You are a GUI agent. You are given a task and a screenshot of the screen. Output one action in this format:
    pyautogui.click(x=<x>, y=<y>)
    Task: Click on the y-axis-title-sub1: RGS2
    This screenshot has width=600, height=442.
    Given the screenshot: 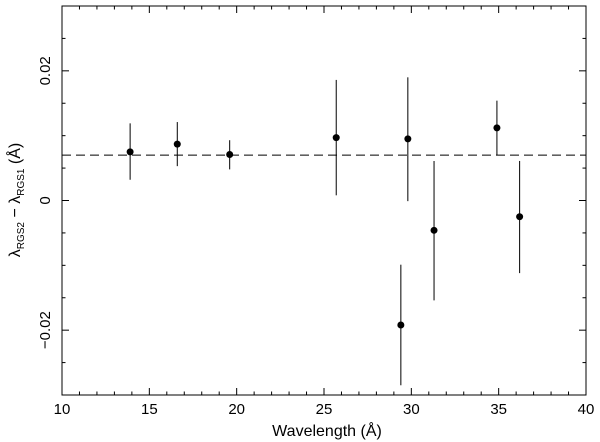 What is the action you would take?
    pyautogui.click(x=21, y=236)
    